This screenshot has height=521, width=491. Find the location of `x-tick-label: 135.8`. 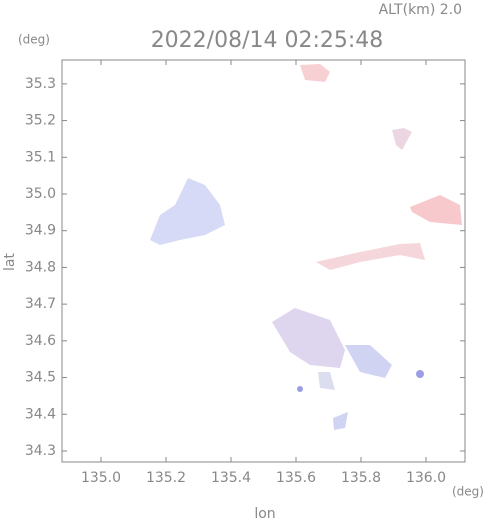

x-tick-label: 135.8 is located at coordinates (361, 478).